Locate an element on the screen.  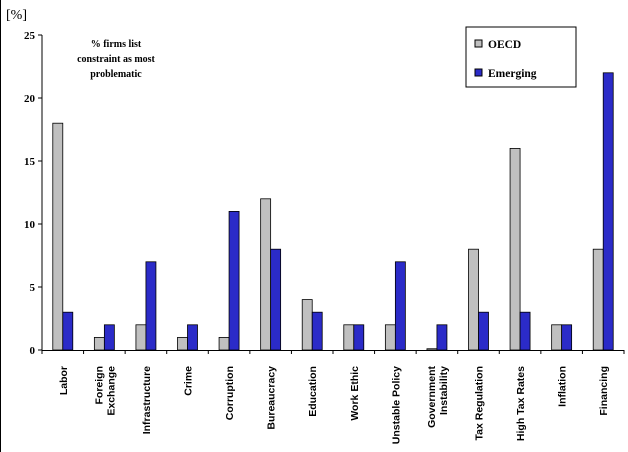
x-tick-label: Government is located at coordinates (432, 397).